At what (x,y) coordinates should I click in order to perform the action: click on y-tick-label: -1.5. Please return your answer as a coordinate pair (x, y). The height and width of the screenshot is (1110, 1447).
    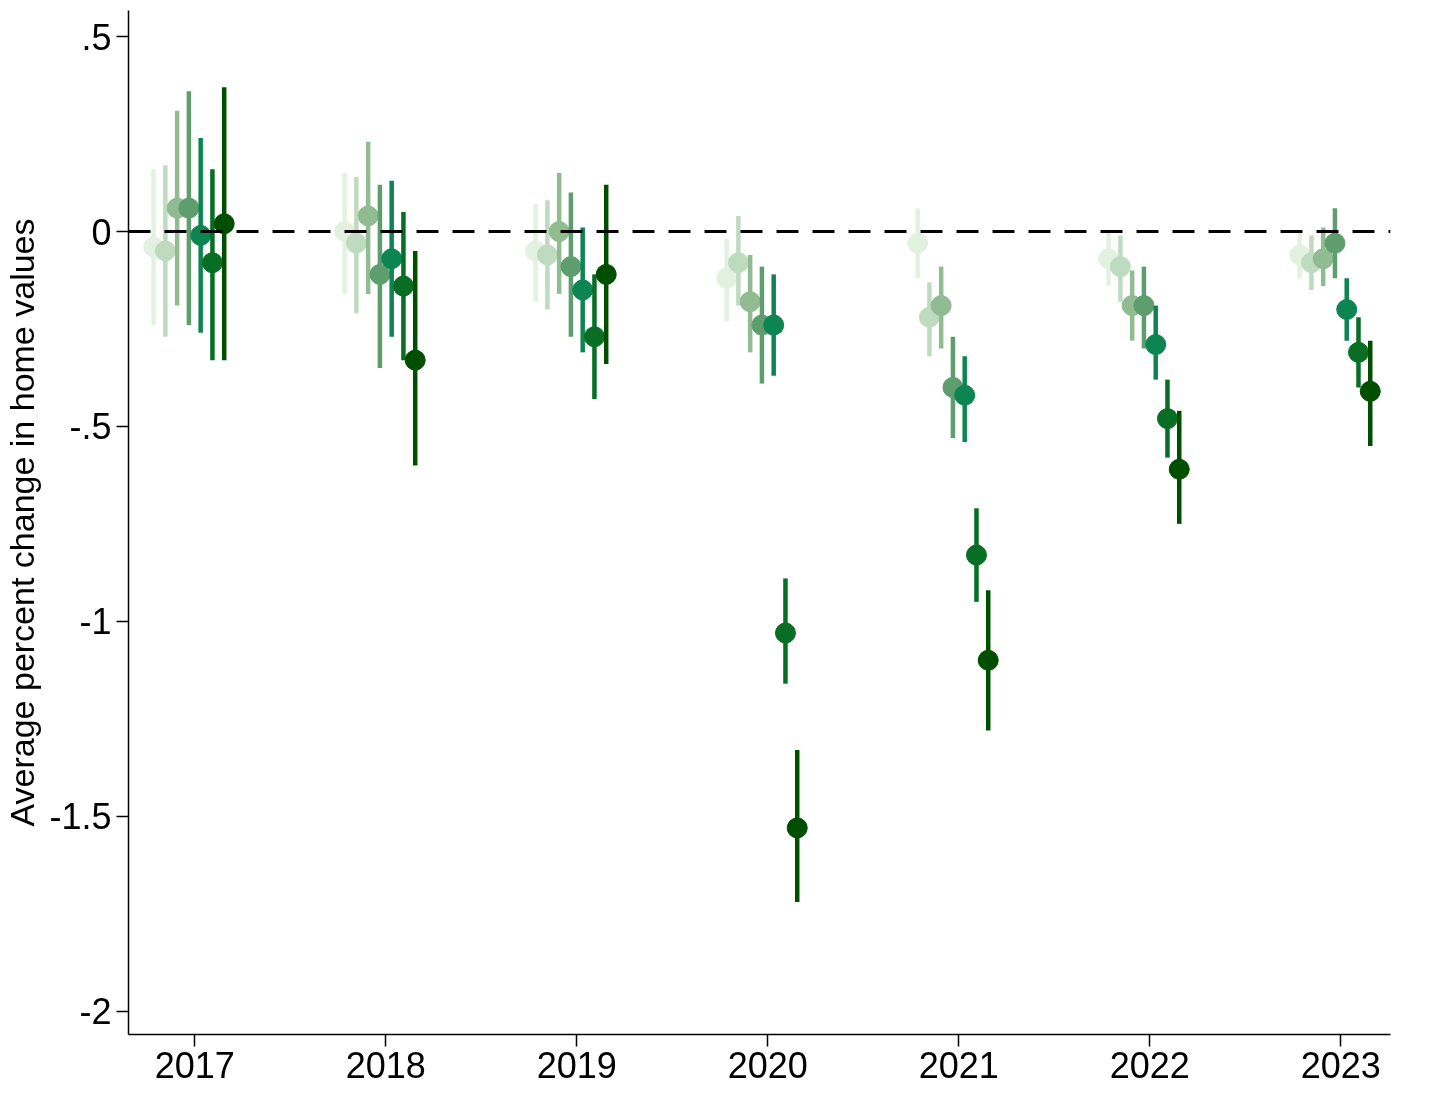
    Looking at the image, I should click on (80, 817).